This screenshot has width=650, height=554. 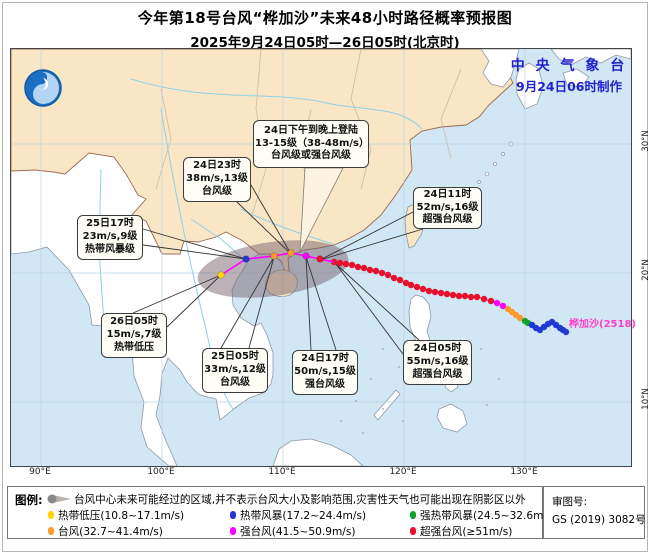 I want to click on callout-t24-11: 24日11时 52m/s,16级 超强台风级, so click(x=447, y=208).